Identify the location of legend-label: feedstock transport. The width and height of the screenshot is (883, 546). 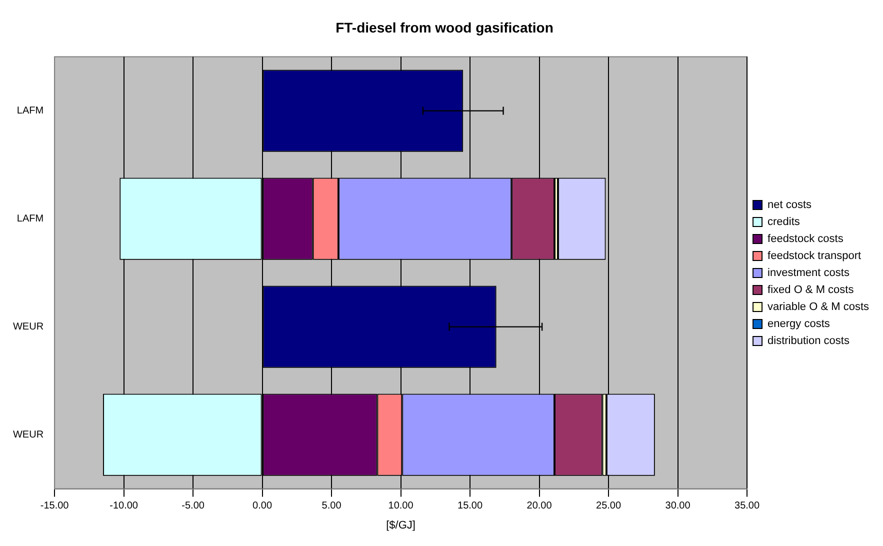
(815, 256).